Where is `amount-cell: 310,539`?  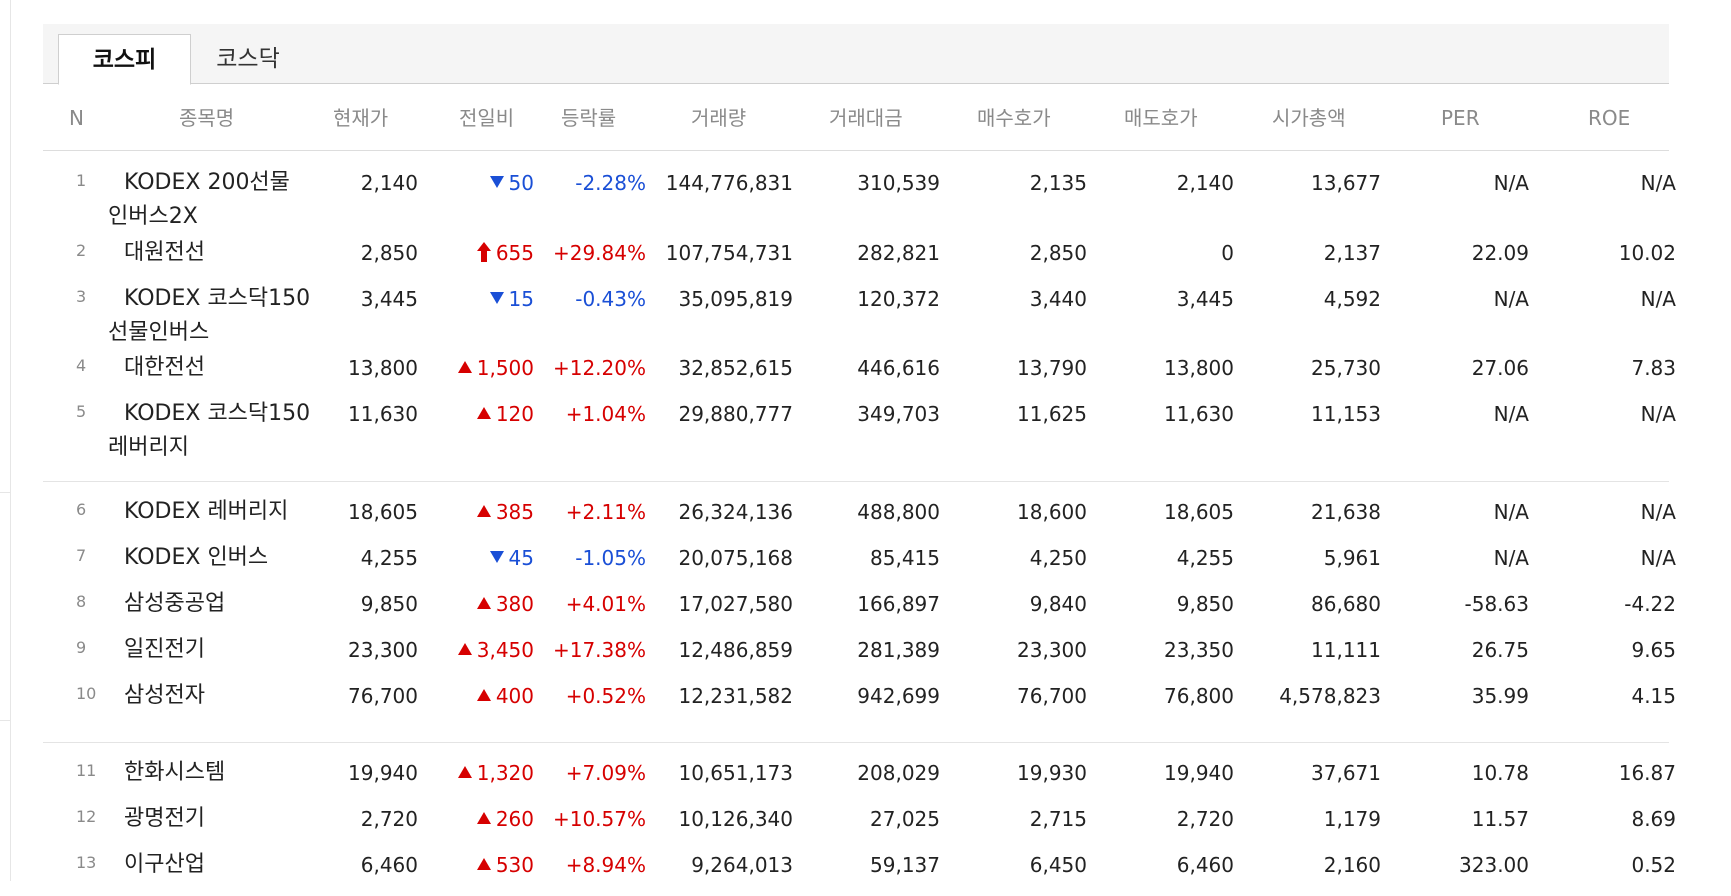 amount-cell: 310,539 is located at coordinates (898, 183).